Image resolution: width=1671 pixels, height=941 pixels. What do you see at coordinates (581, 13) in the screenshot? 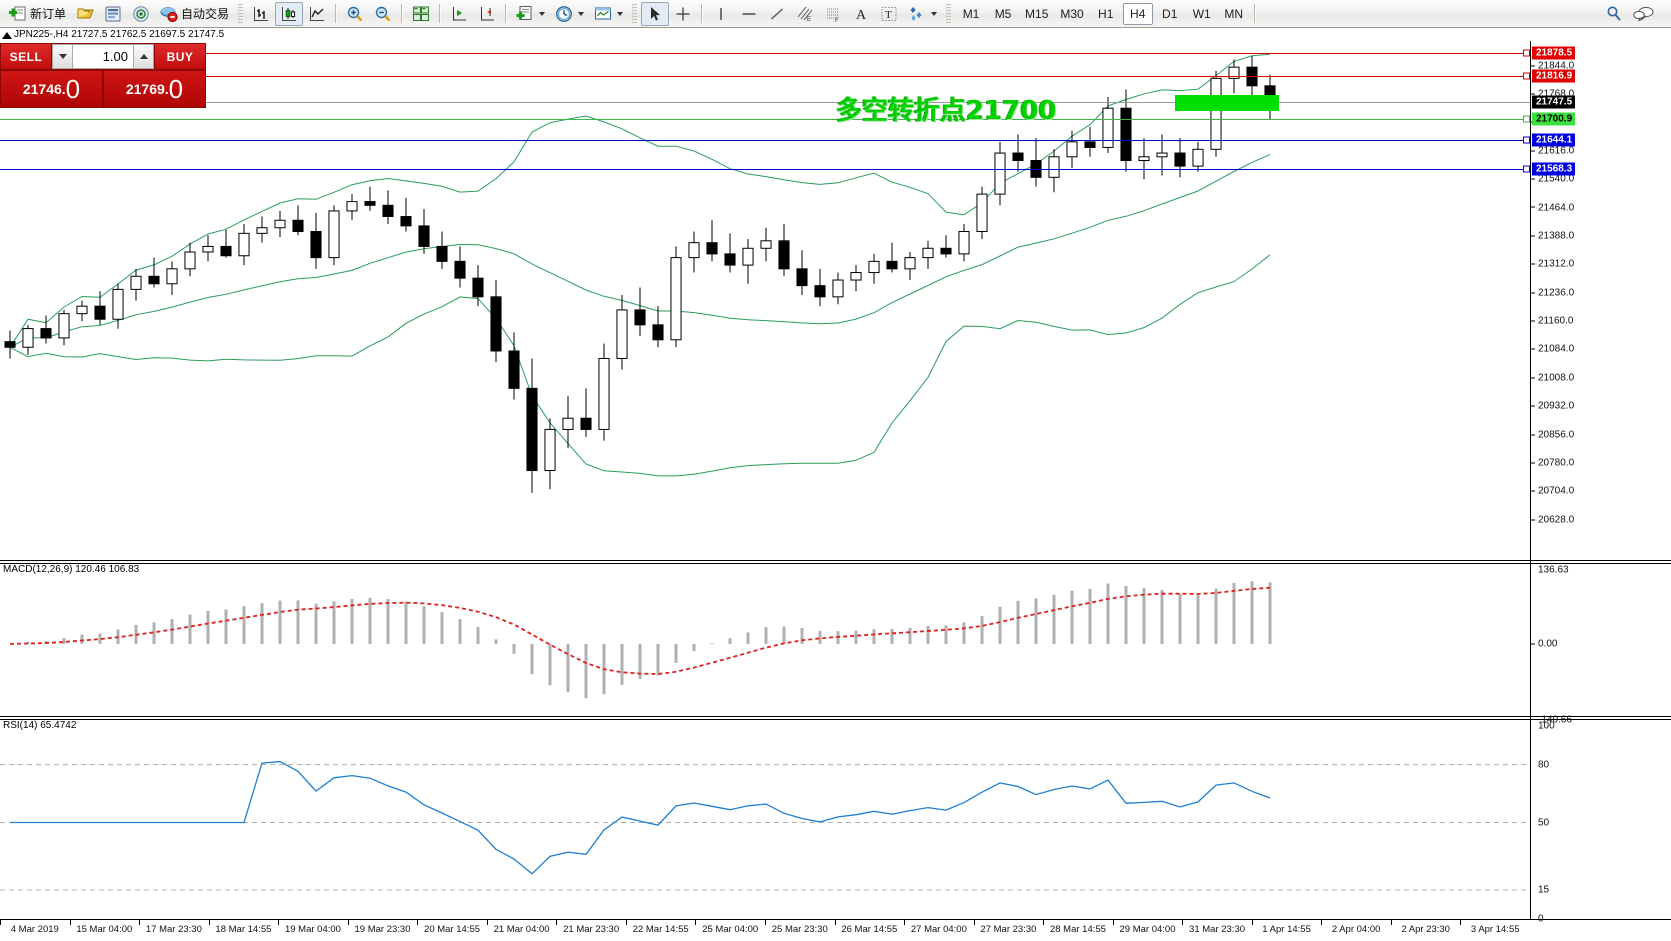
I see `period-dropdown-caret` at bounding box center [581, 13].